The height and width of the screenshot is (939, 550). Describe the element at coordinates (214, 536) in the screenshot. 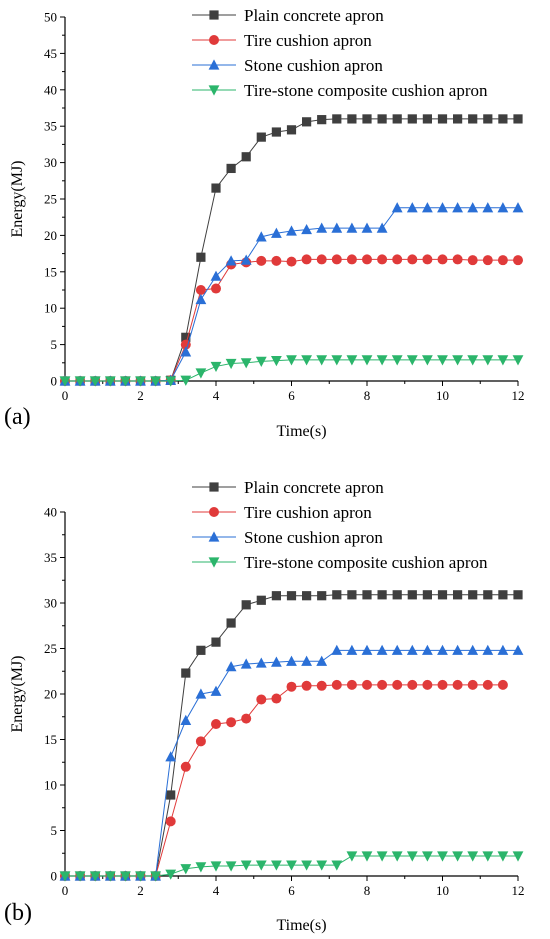

I see `chart-b-legend-marker` at that location.